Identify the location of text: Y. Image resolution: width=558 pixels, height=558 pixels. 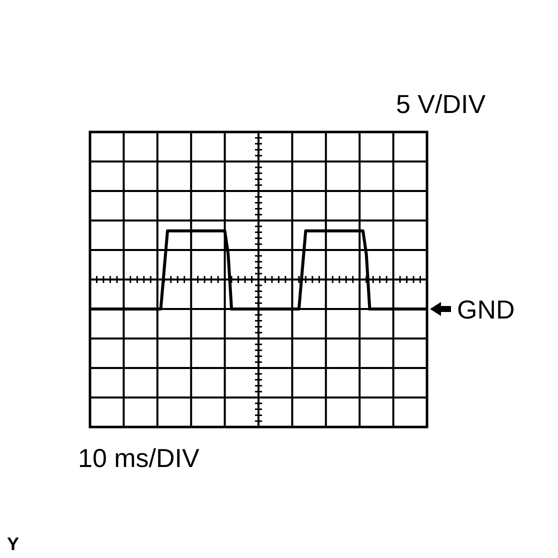
(13, 544).